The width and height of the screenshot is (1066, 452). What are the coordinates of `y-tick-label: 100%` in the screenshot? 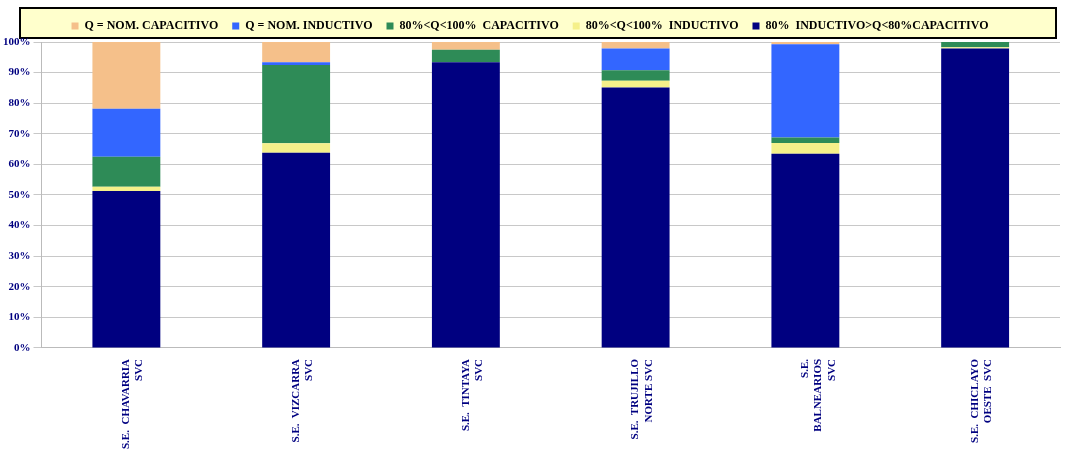 It's located at (17, 40).